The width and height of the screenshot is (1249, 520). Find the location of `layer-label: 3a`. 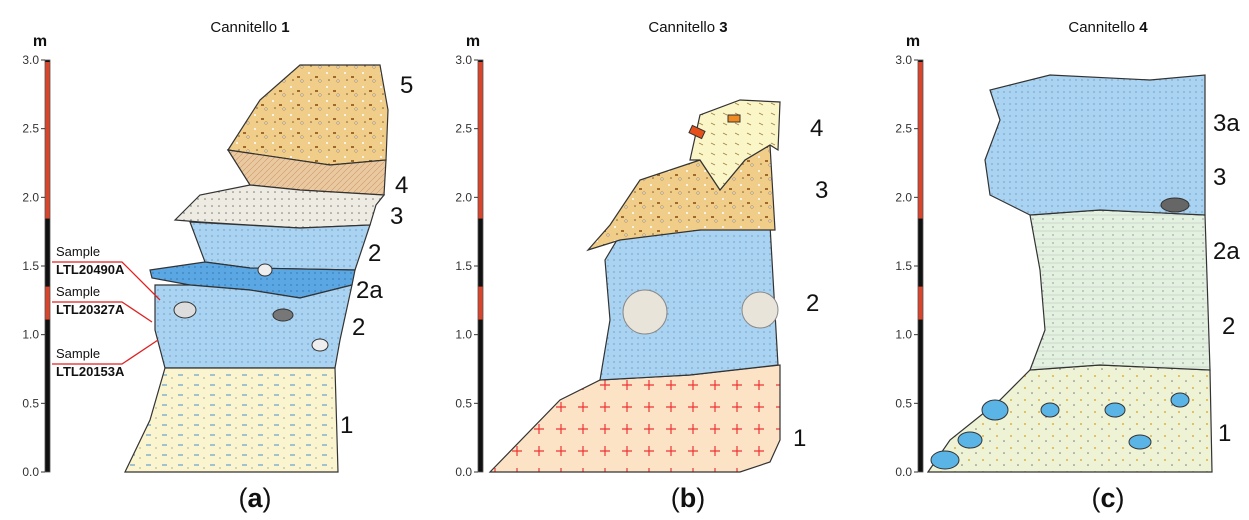

layer-label: 3a is located at coordinates (1226, 123).